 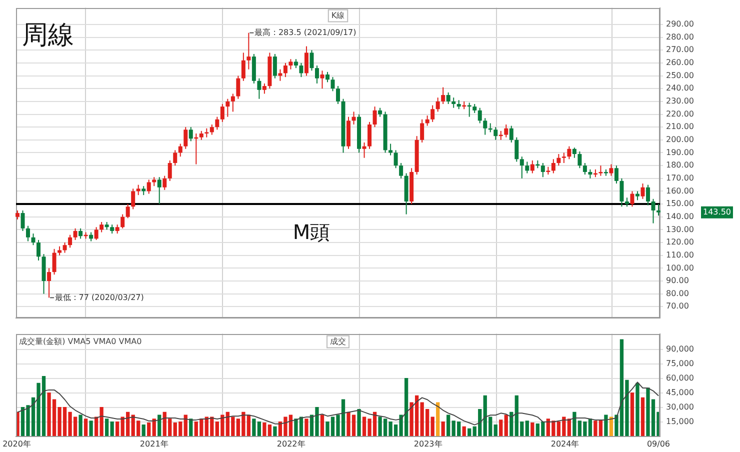 I want to click on annotation: 最高 : 283.5 (2021/09/17), so click(x=305, y=32).